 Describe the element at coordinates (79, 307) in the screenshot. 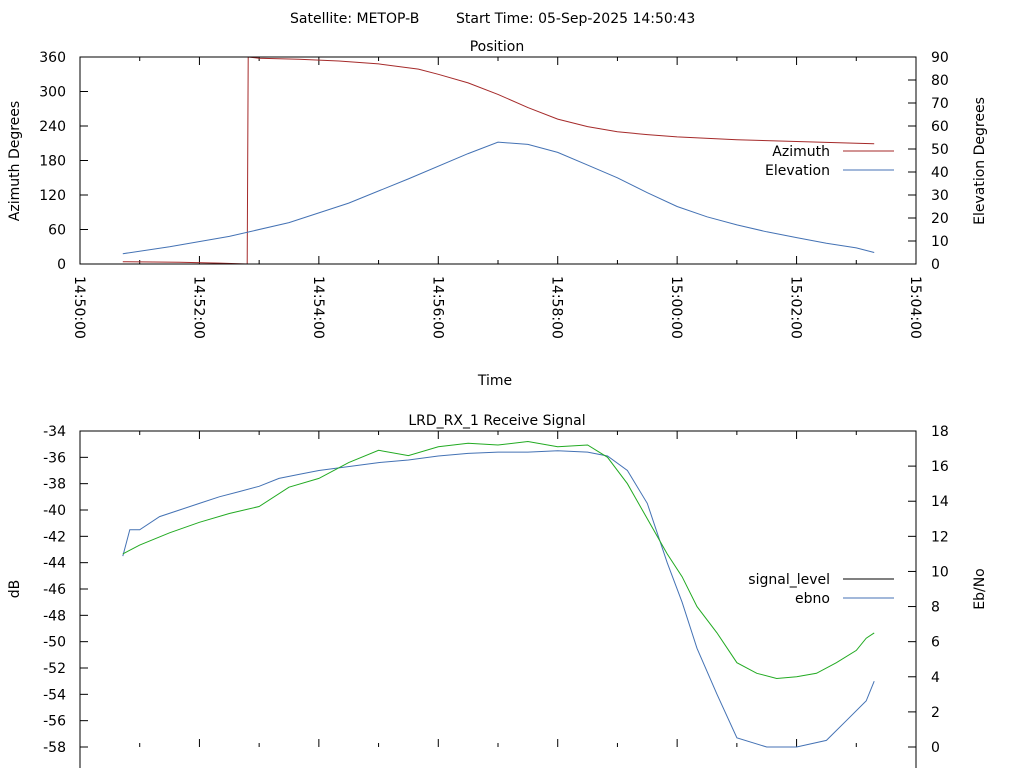

I see `position-xtick-label: 14:50:00` at that location.